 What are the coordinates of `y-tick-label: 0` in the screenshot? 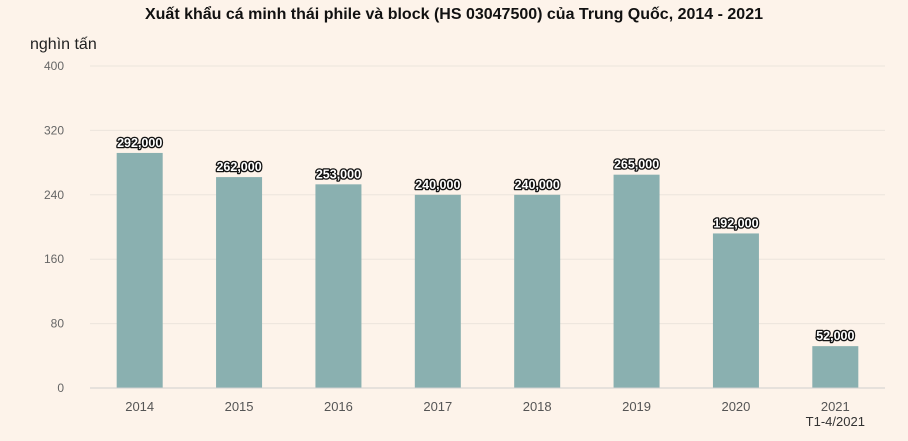 It's located at (60, 388).